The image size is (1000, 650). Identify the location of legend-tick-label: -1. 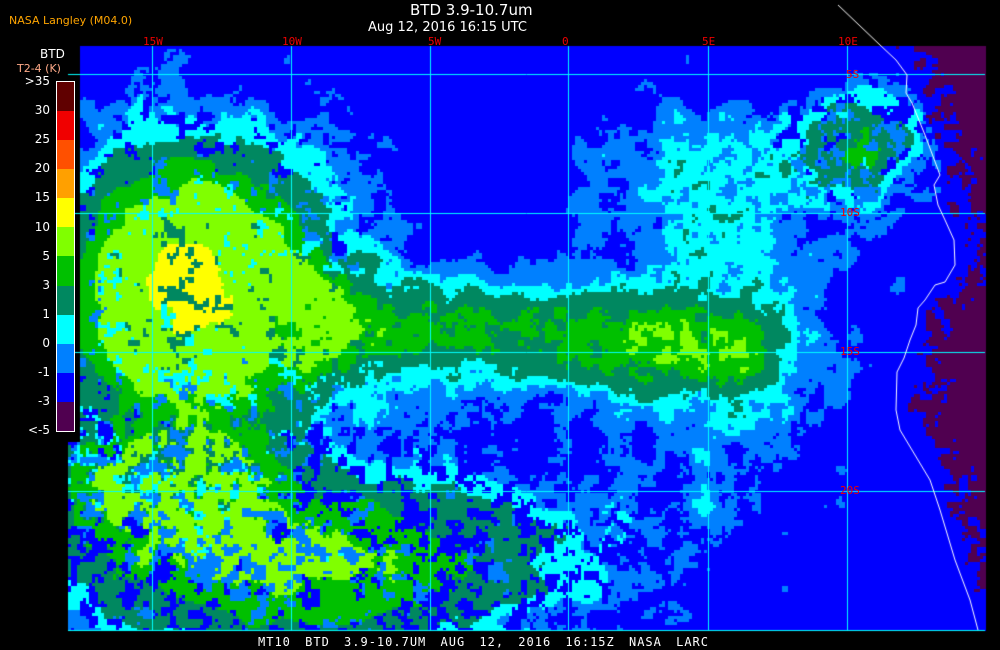
(44, 372).